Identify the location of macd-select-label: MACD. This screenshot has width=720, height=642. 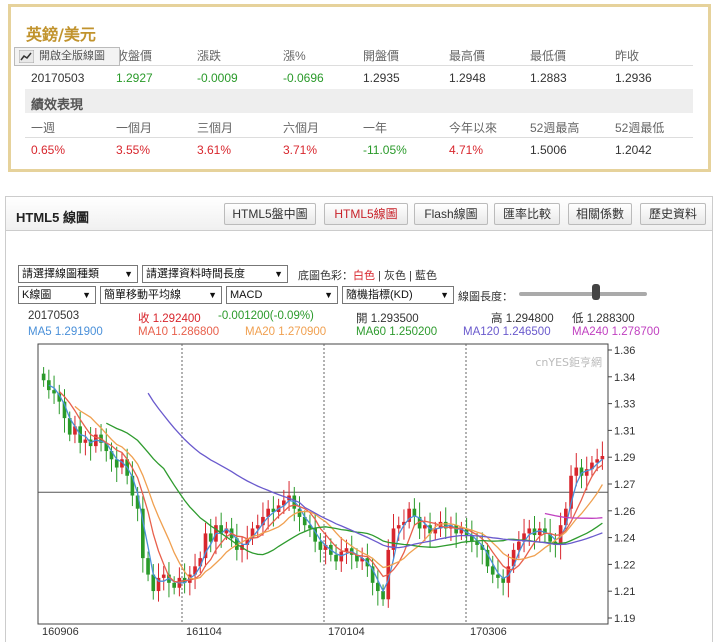
(246, 295).